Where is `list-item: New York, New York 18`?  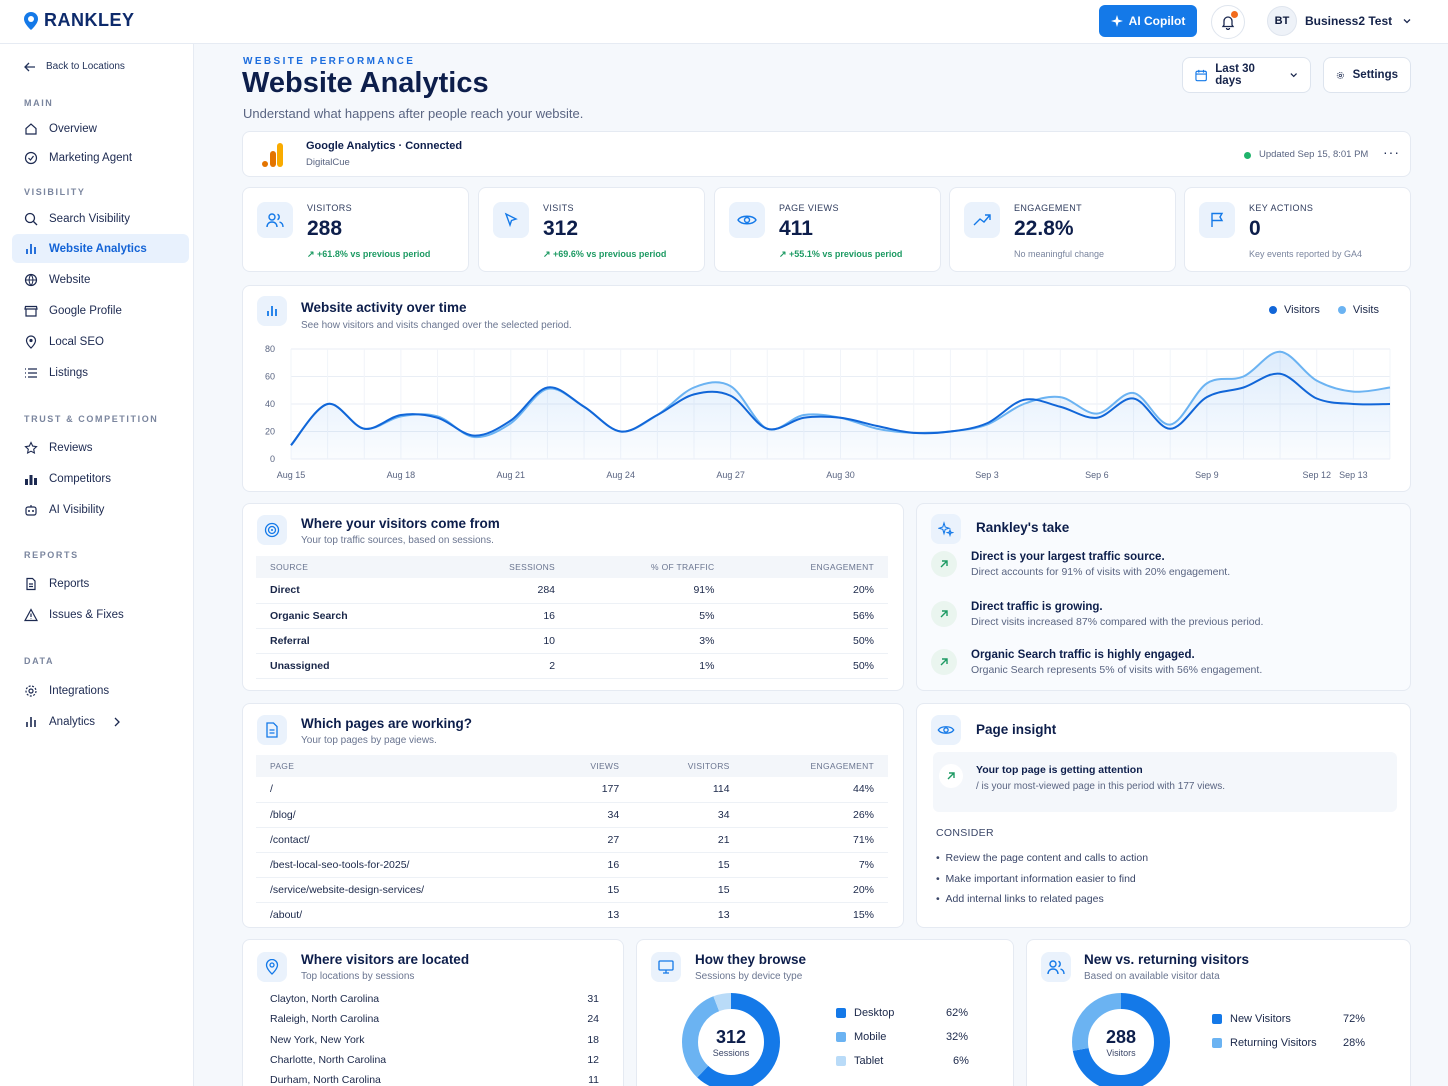 list-item: New York, New York 18 is located at coordinates (434, 1040).